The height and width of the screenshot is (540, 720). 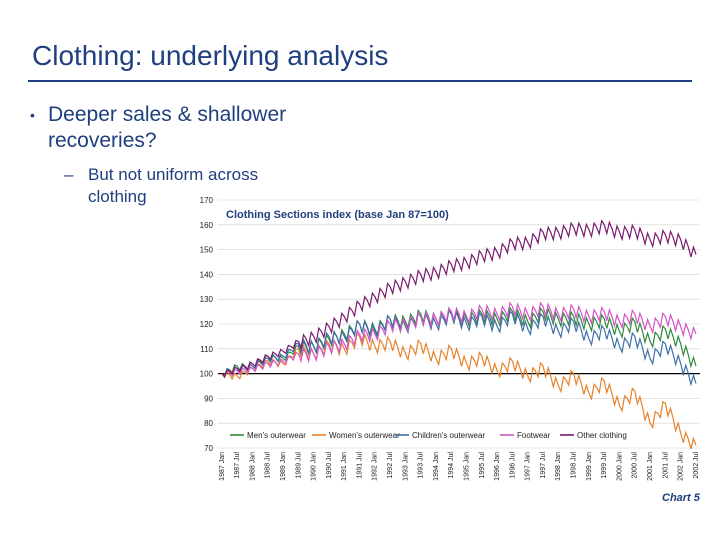 What do you see at coordinates (207, 324) in the screenshot?
I see `y-tick-label: 120` at bounding box center [207, 324].